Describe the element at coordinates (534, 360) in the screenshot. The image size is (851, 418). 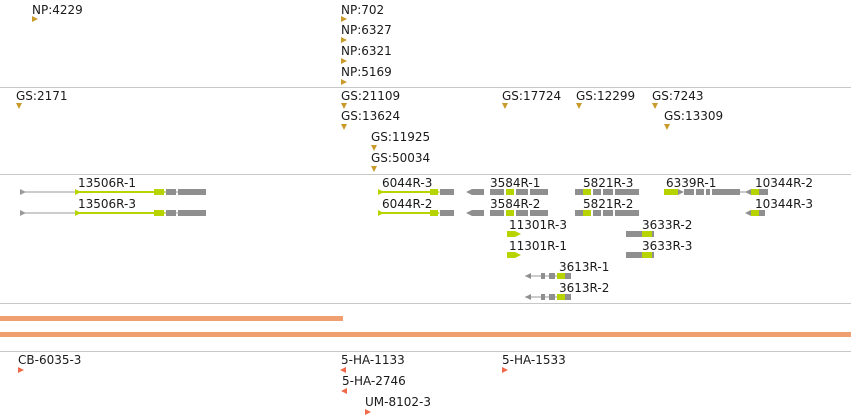
I see `ha-label: 5-HA-1533` at that location.